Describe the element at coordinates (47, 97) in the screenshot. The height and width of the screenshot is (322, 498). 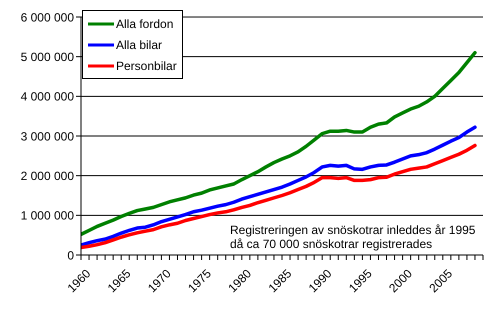
I see `y-tick-label: 4 000 000` at that location.